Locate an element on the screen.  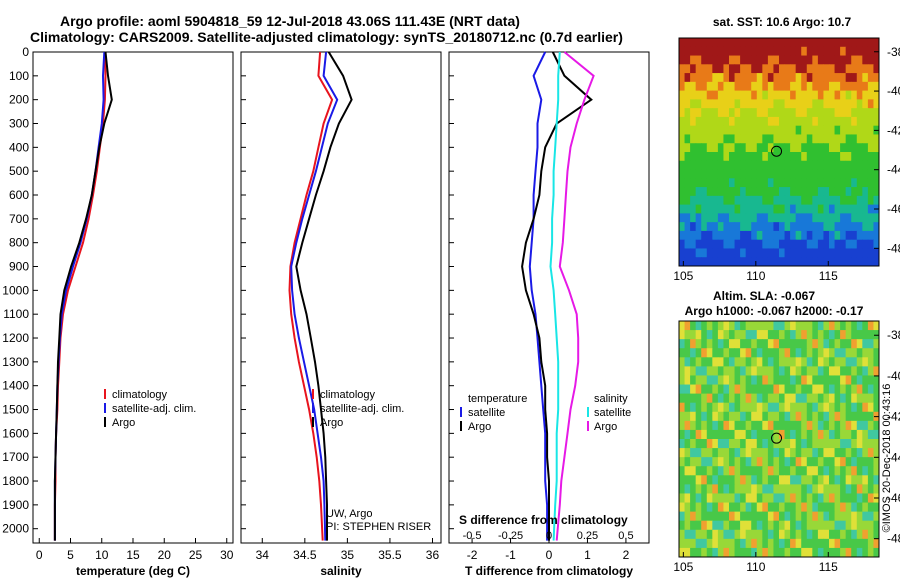
map-x-tick-label: 115 is located at coordinates (828, 567).